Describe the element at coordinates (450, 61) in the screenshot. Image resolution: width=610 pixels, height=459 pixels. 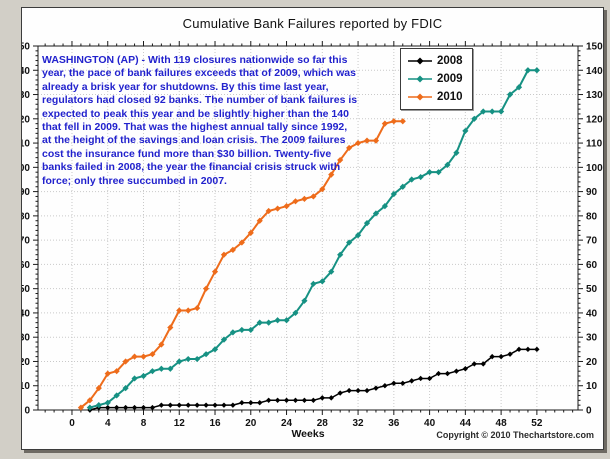
I see `legend-label-2008: 2008` at that location.